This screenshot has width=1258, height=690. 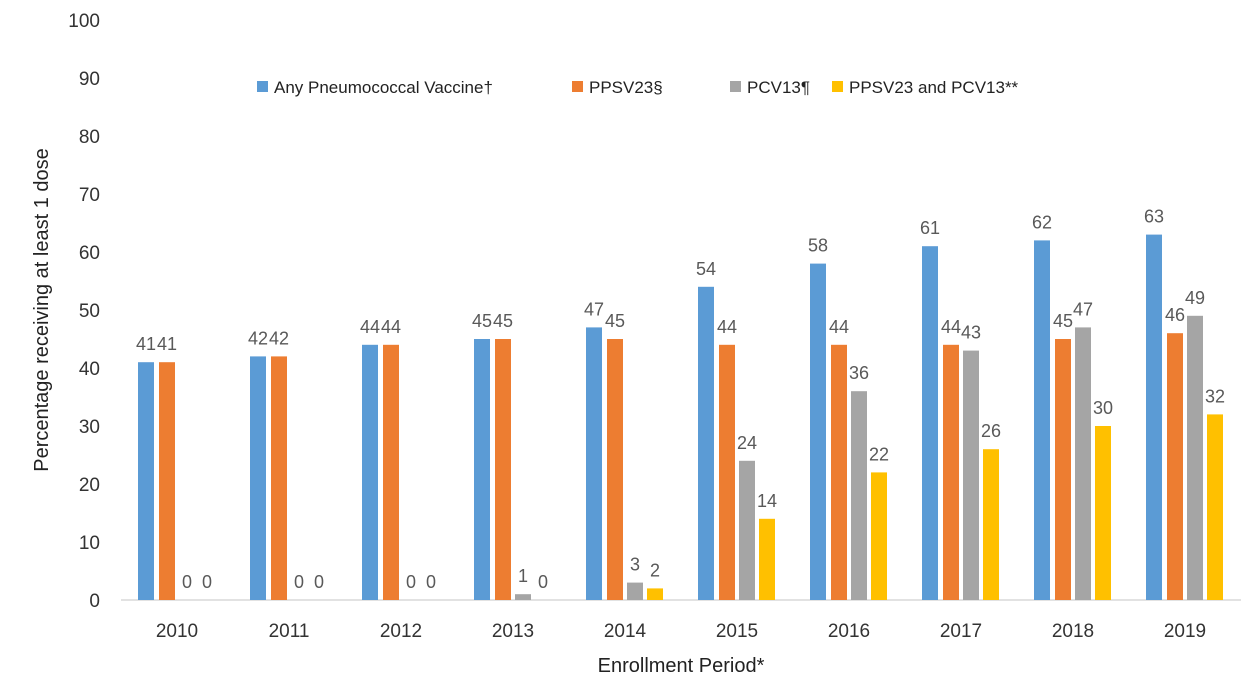 I want to click on x-tick-label: 2017, so click(x=961, y=631).